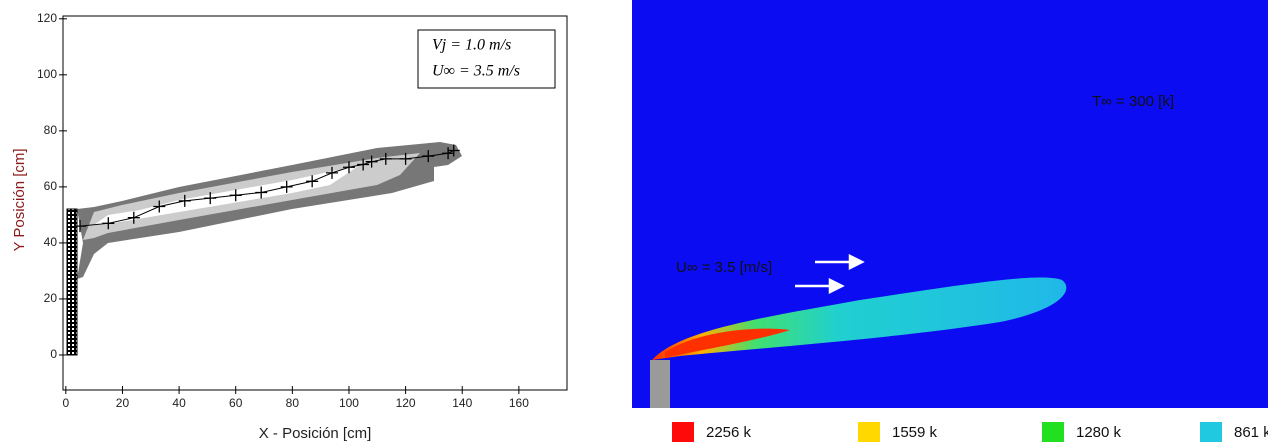 The image size is (1268, 445). What do you see at coordinates (1251, 432) in the screenshot?
I see `legend-label: 861 k` at bounding box center [1251, 432].